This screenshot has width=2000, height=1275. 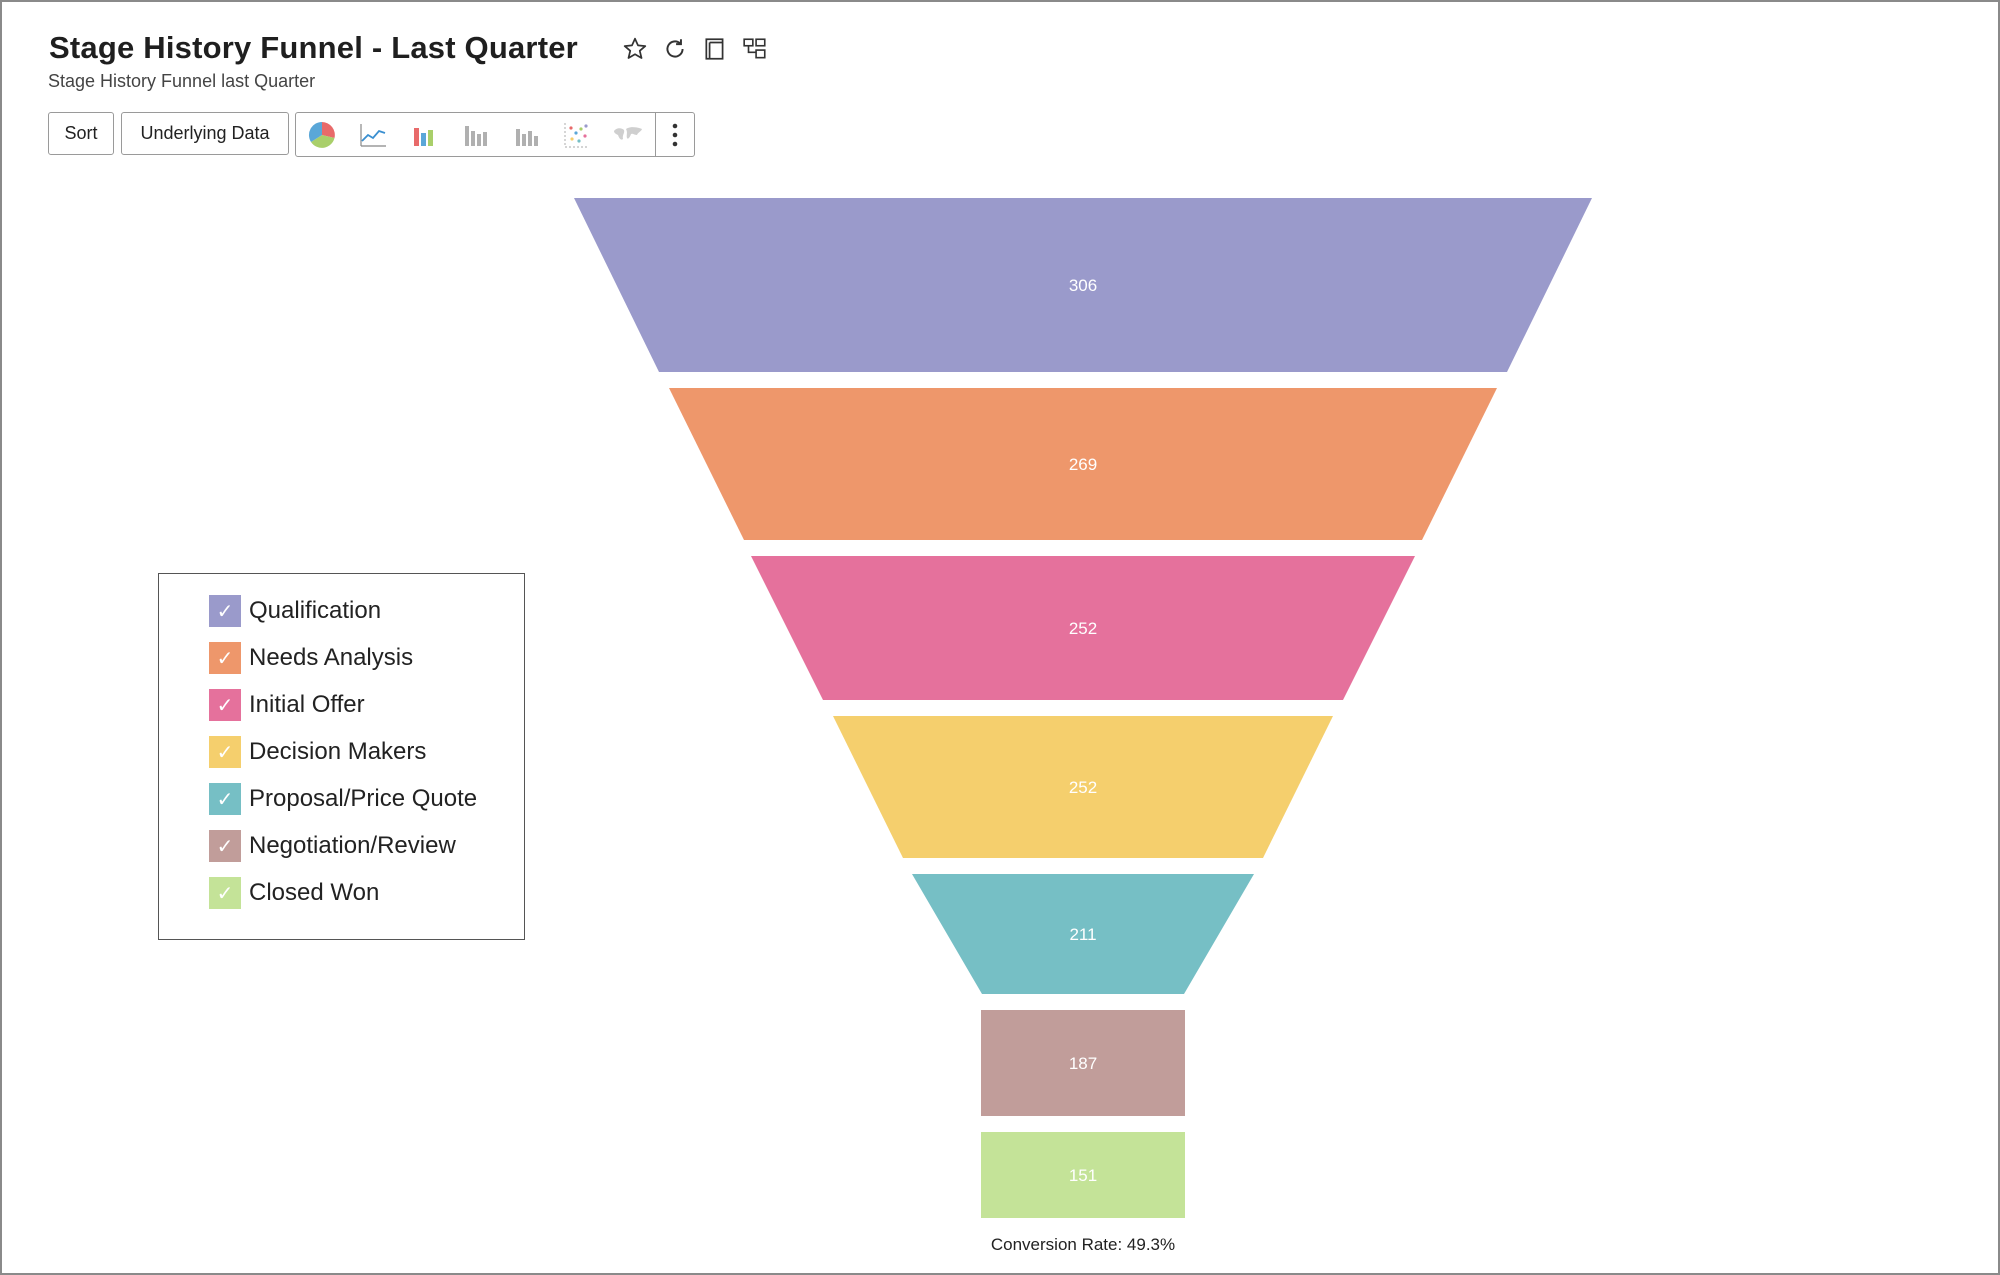 I want to click on funnel-value-label: 269, so click(x=1083, y=464).